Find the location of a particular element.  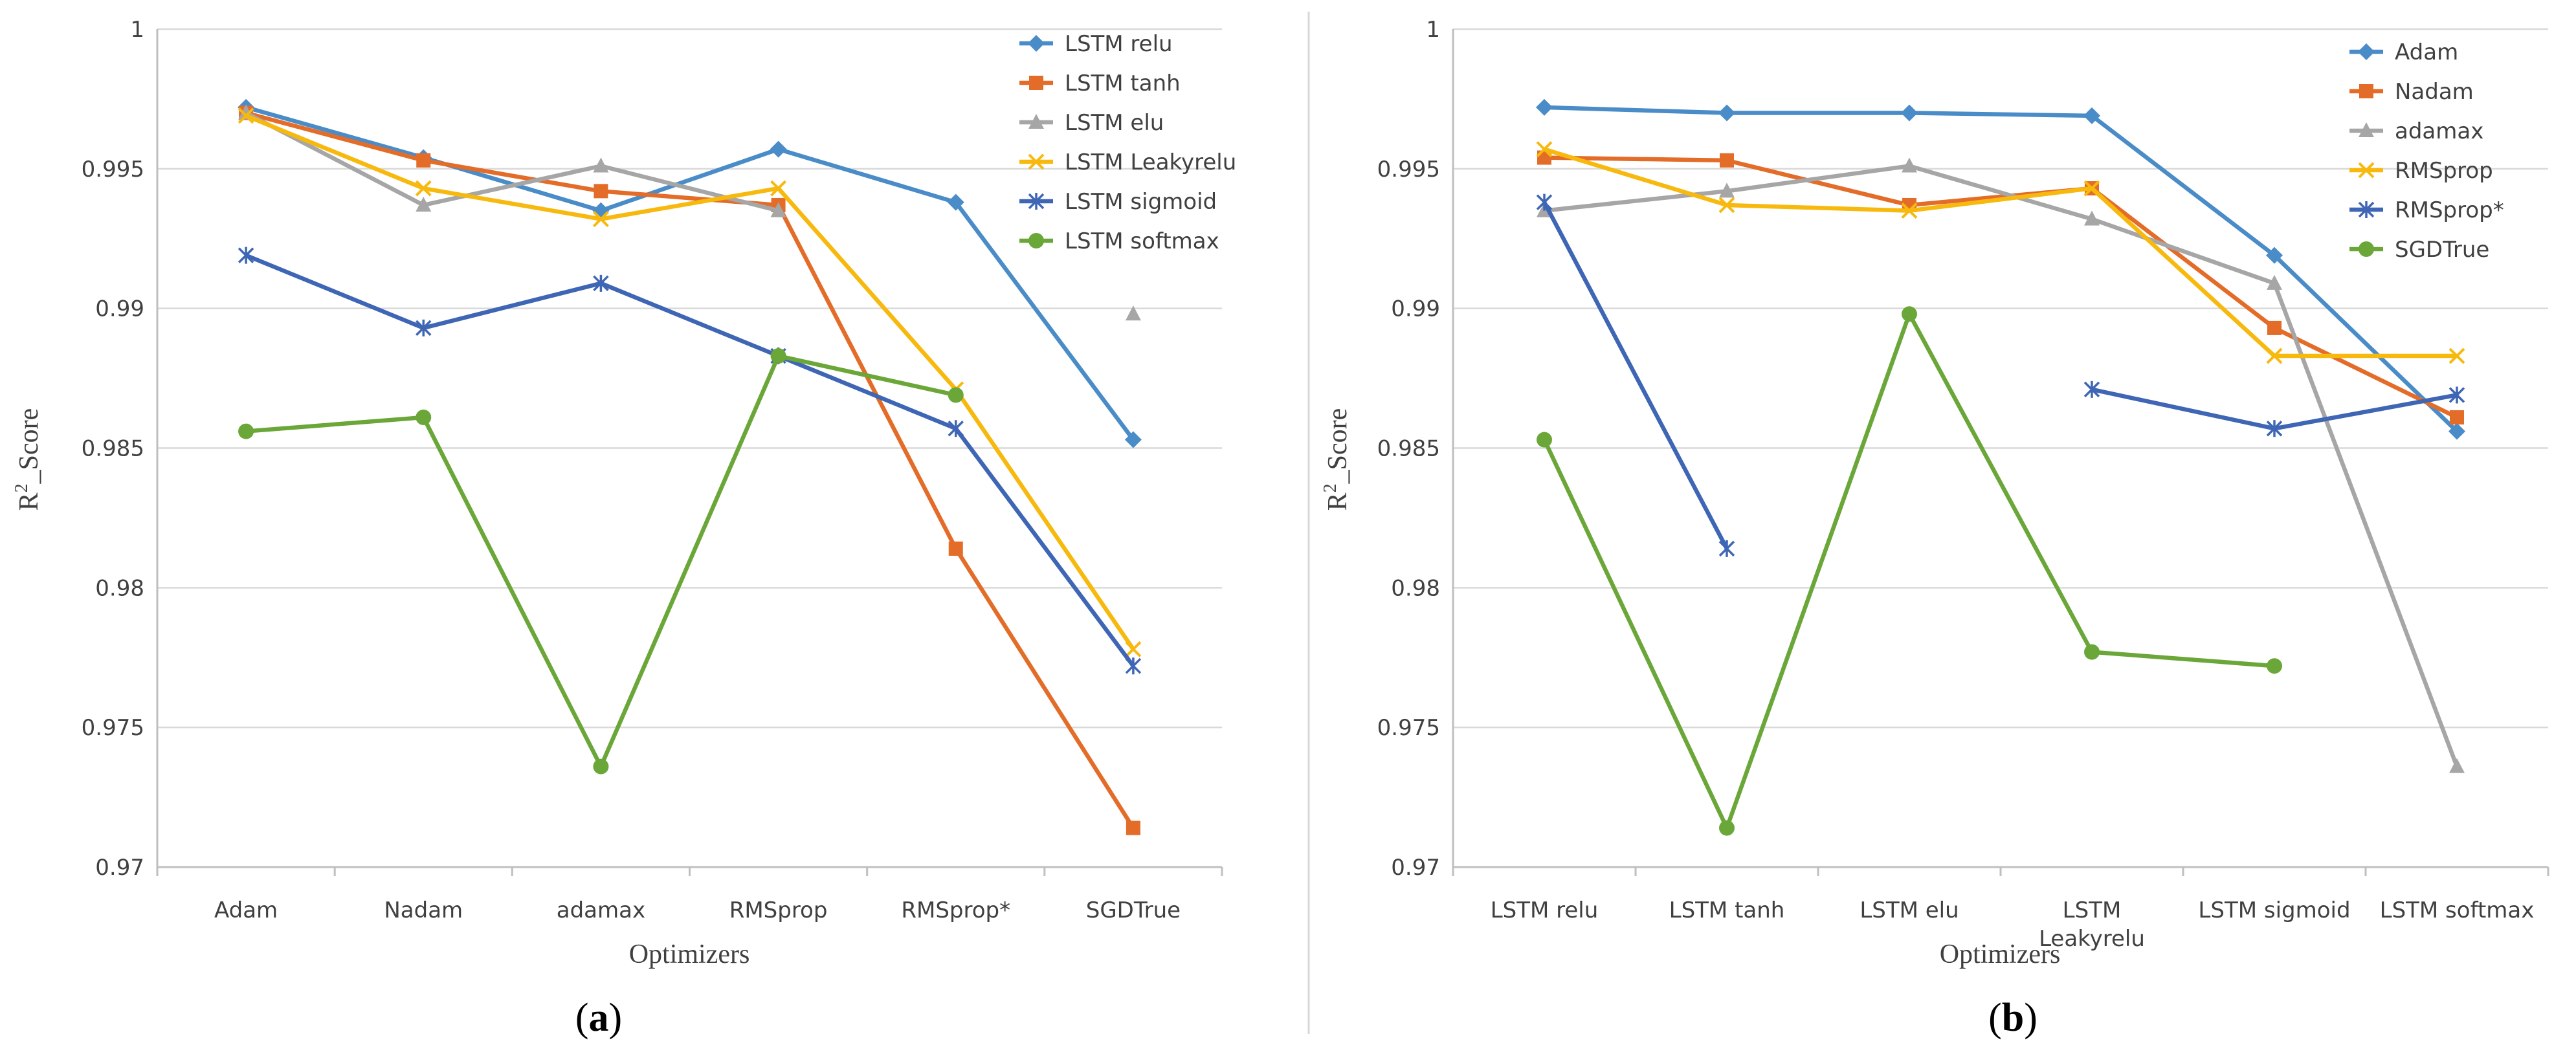

series-nadam is located at coordinates (2000, 287).